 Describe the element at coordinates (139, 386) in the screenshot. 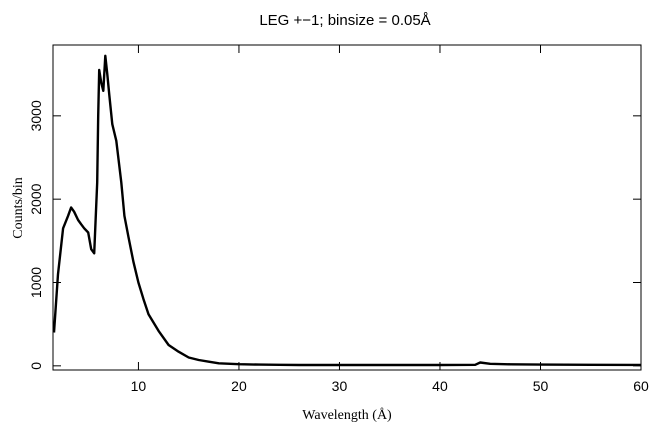

I see `x-tick-label: 10` at that location.